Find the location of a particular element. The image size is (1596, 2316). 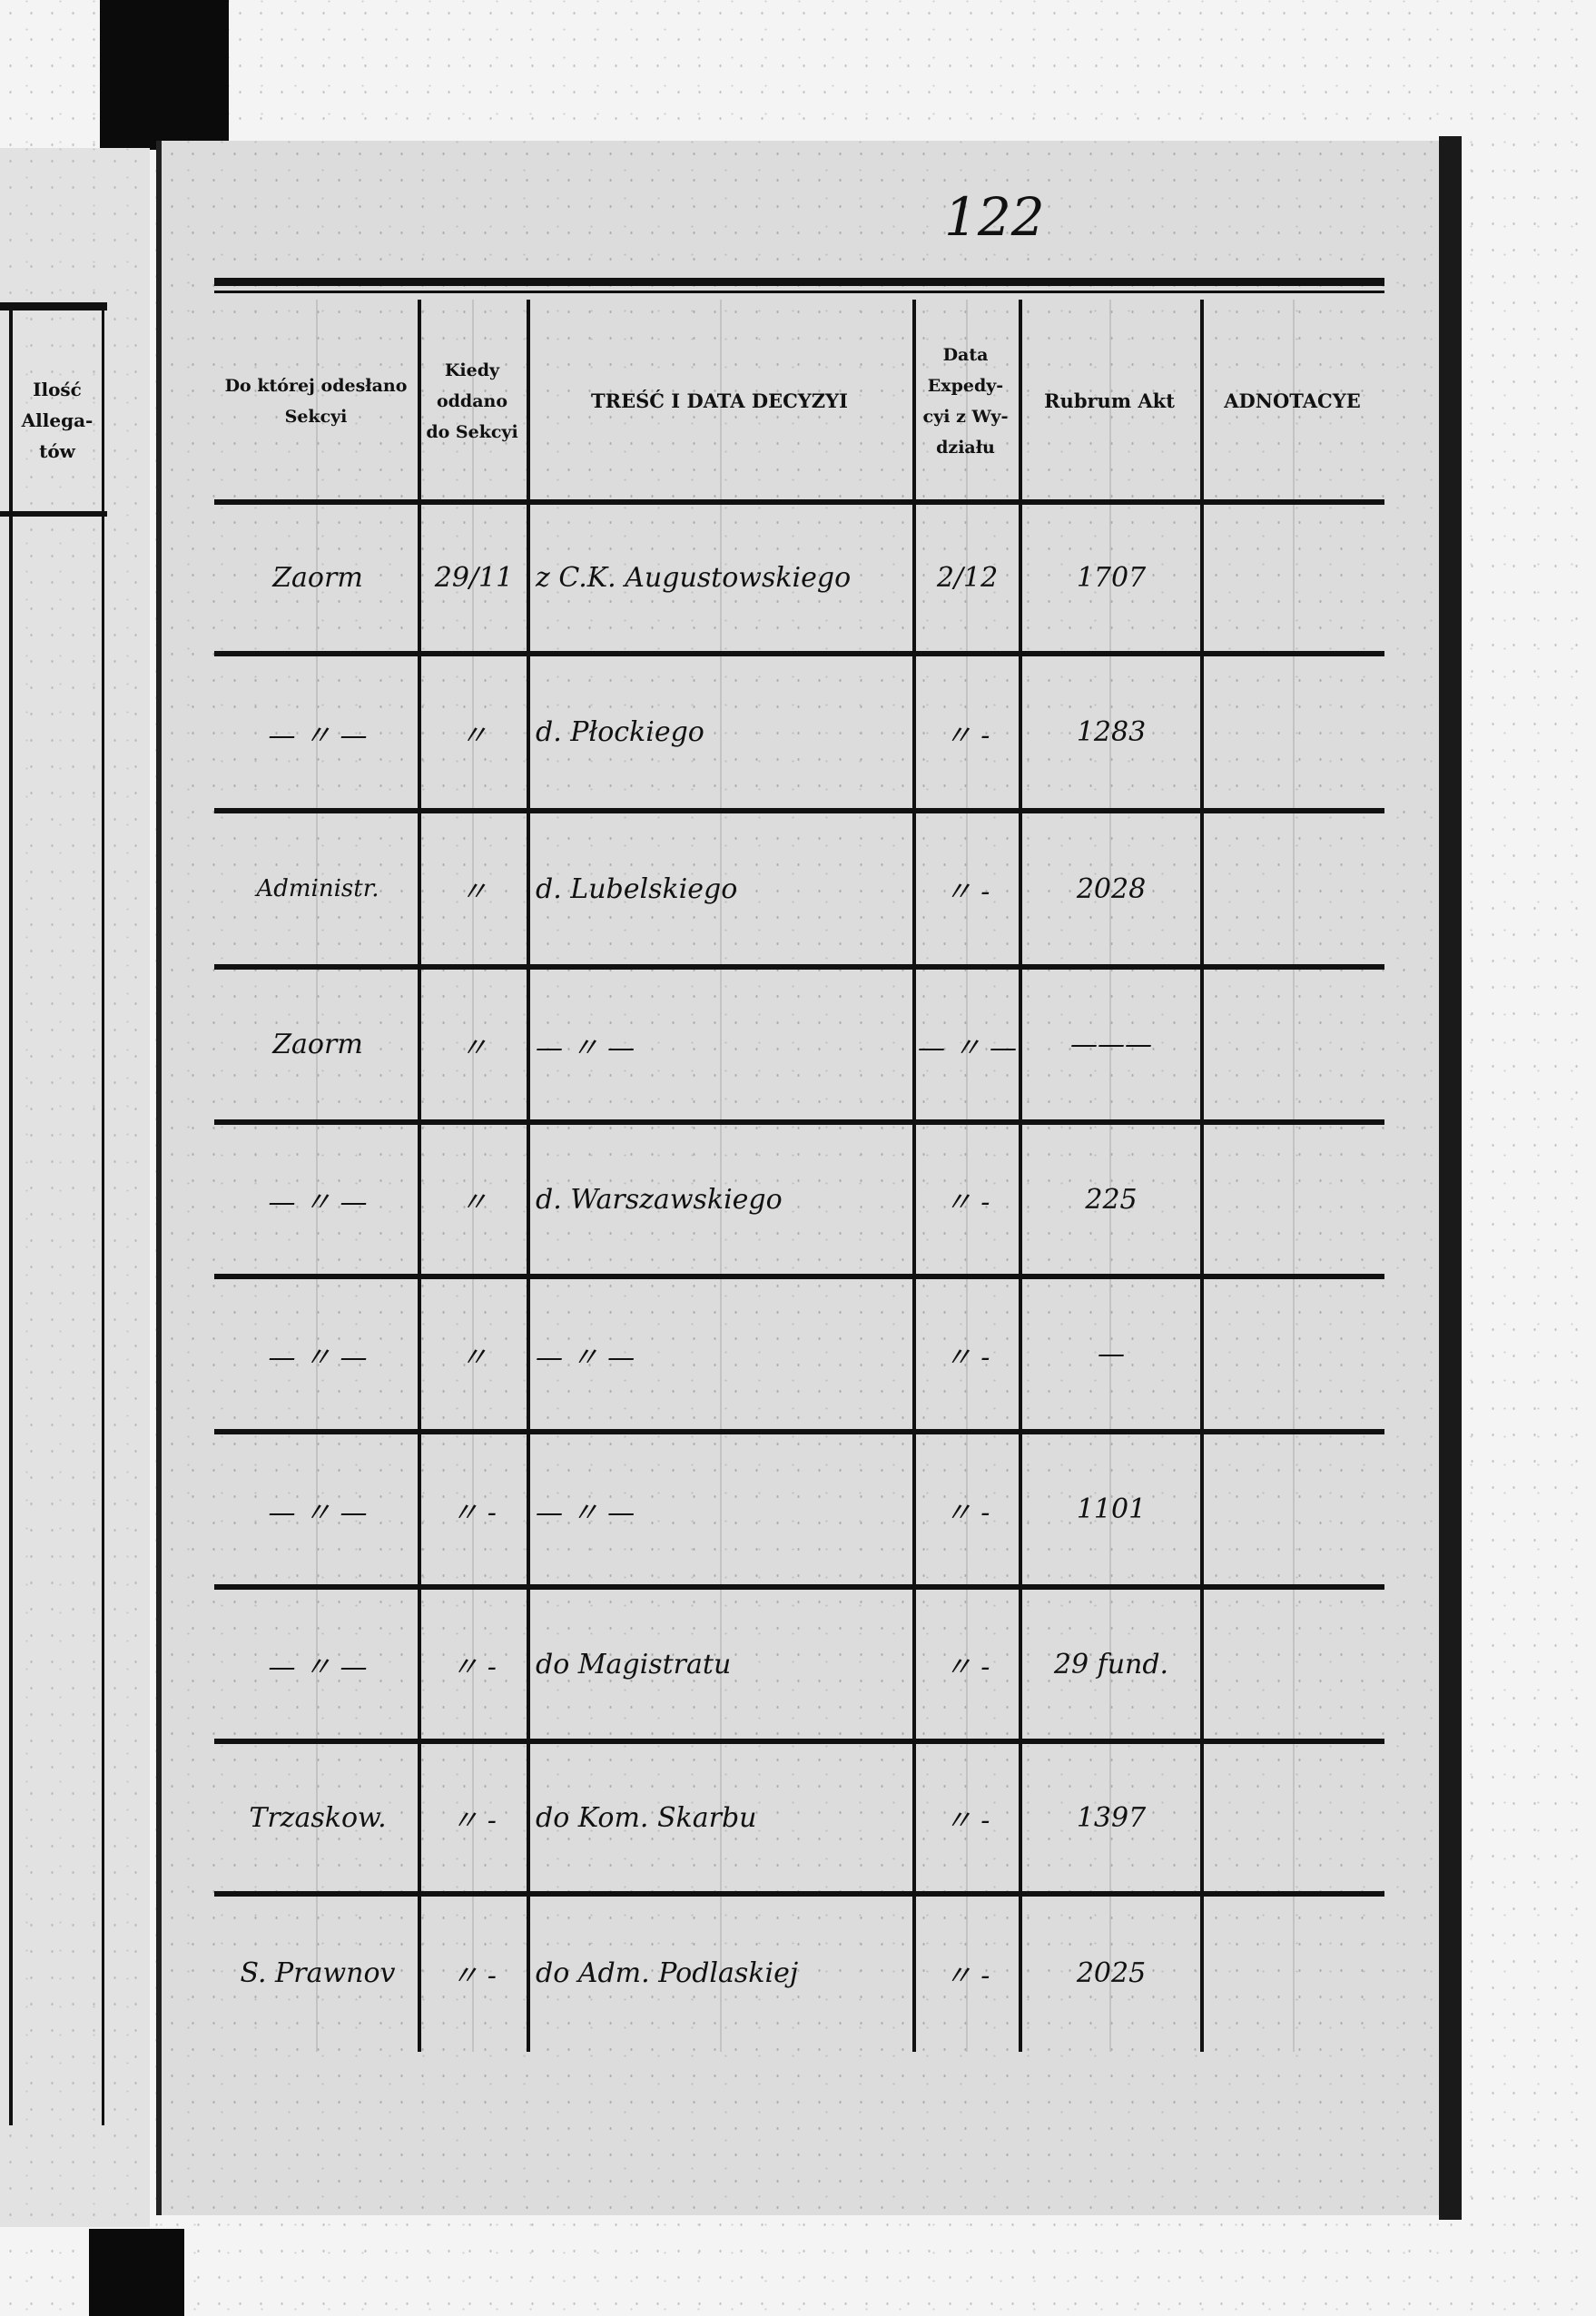

page-number: 122 is located at coordinates (994, 217).